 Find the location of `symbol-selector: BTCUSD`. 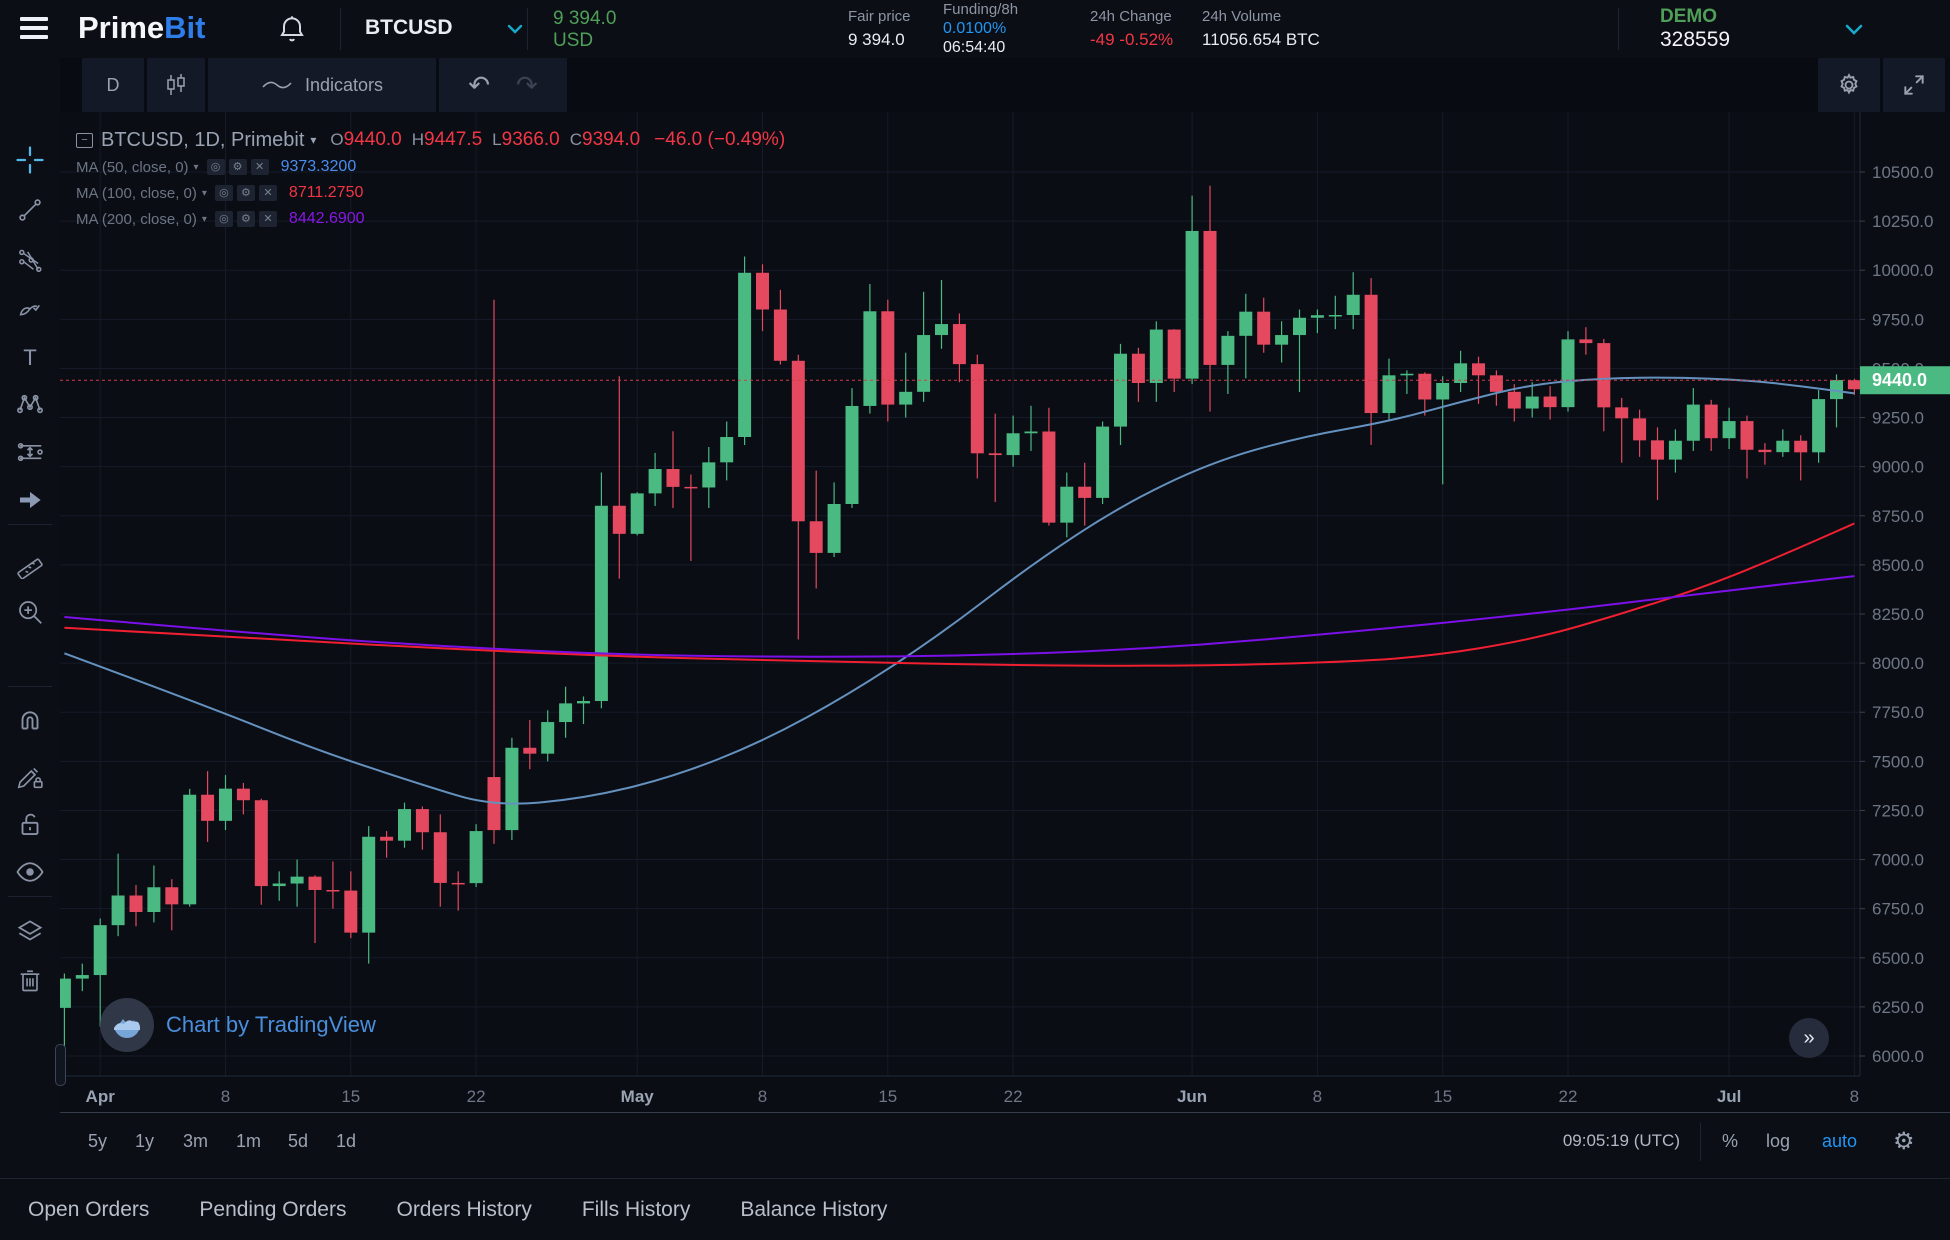

symbol-selector: BTCUSD is located at coordinates (444, 28).